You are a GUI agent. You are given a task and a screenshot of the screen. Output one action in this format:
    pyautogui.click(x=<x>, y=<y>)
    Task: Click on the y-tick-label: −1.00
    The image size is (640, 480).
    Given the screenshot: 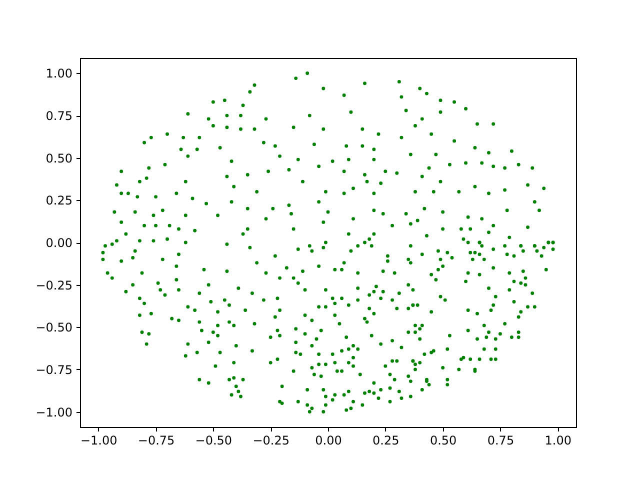 What is the action you would take?
    pyautogui.click(x=54, y=412)
    